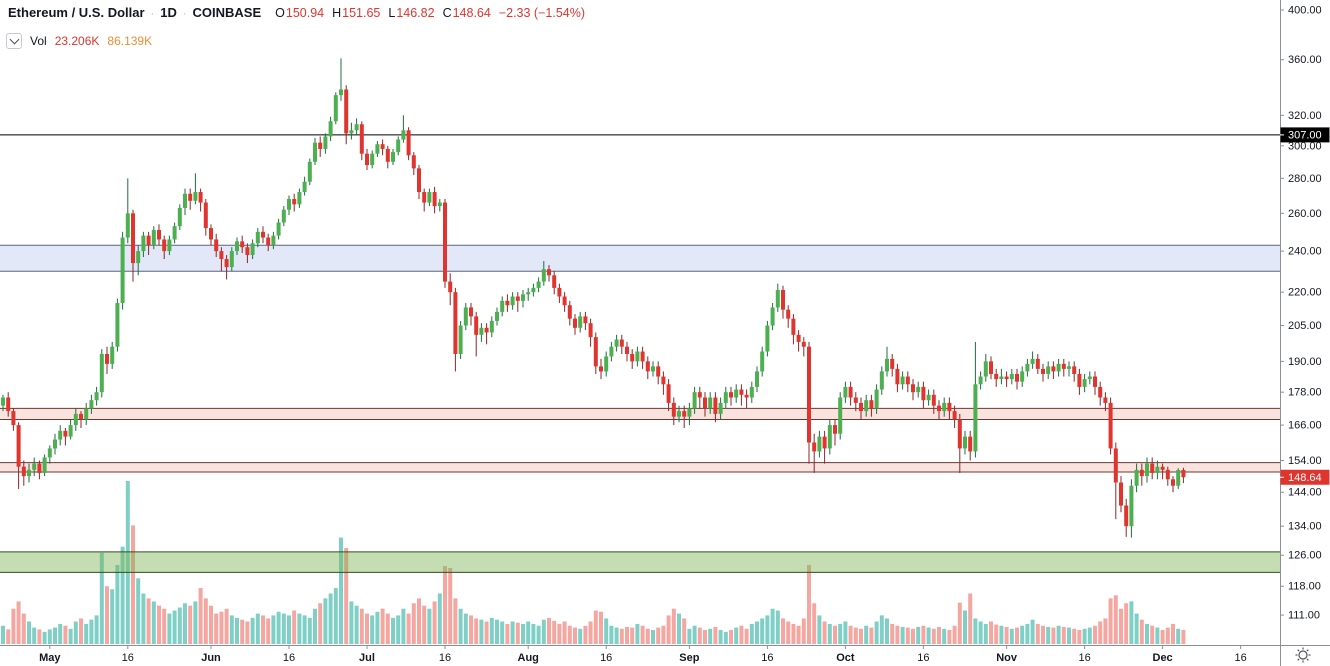  I want to click on chevron-down-icon, so click(14, 39).